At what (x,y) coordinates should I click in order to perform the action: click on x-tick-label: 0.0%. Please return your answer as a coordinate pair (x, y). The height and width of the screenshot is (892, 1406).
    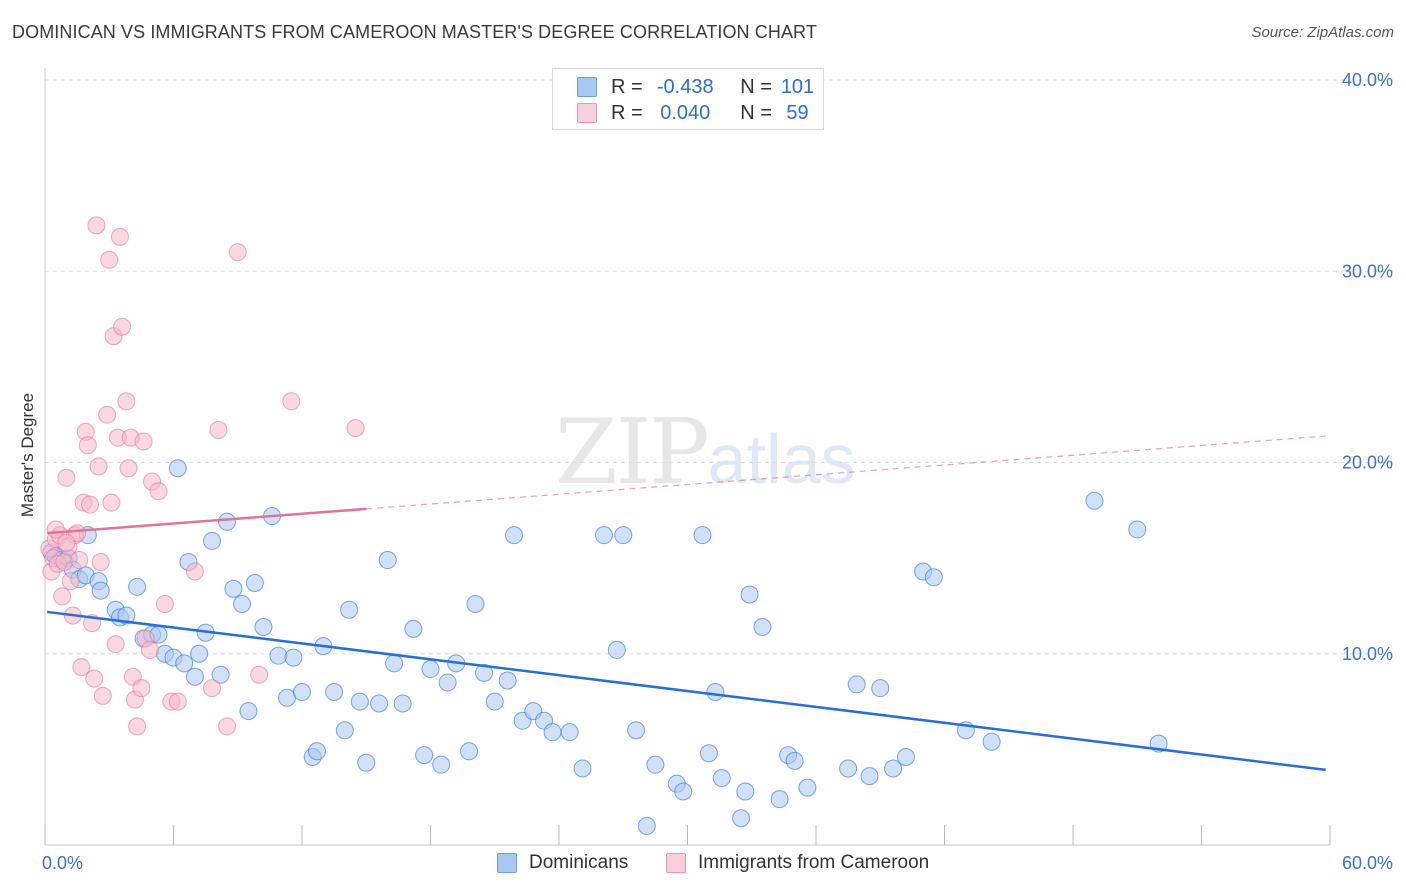
    Looking at the image, I should click on (62, 863).